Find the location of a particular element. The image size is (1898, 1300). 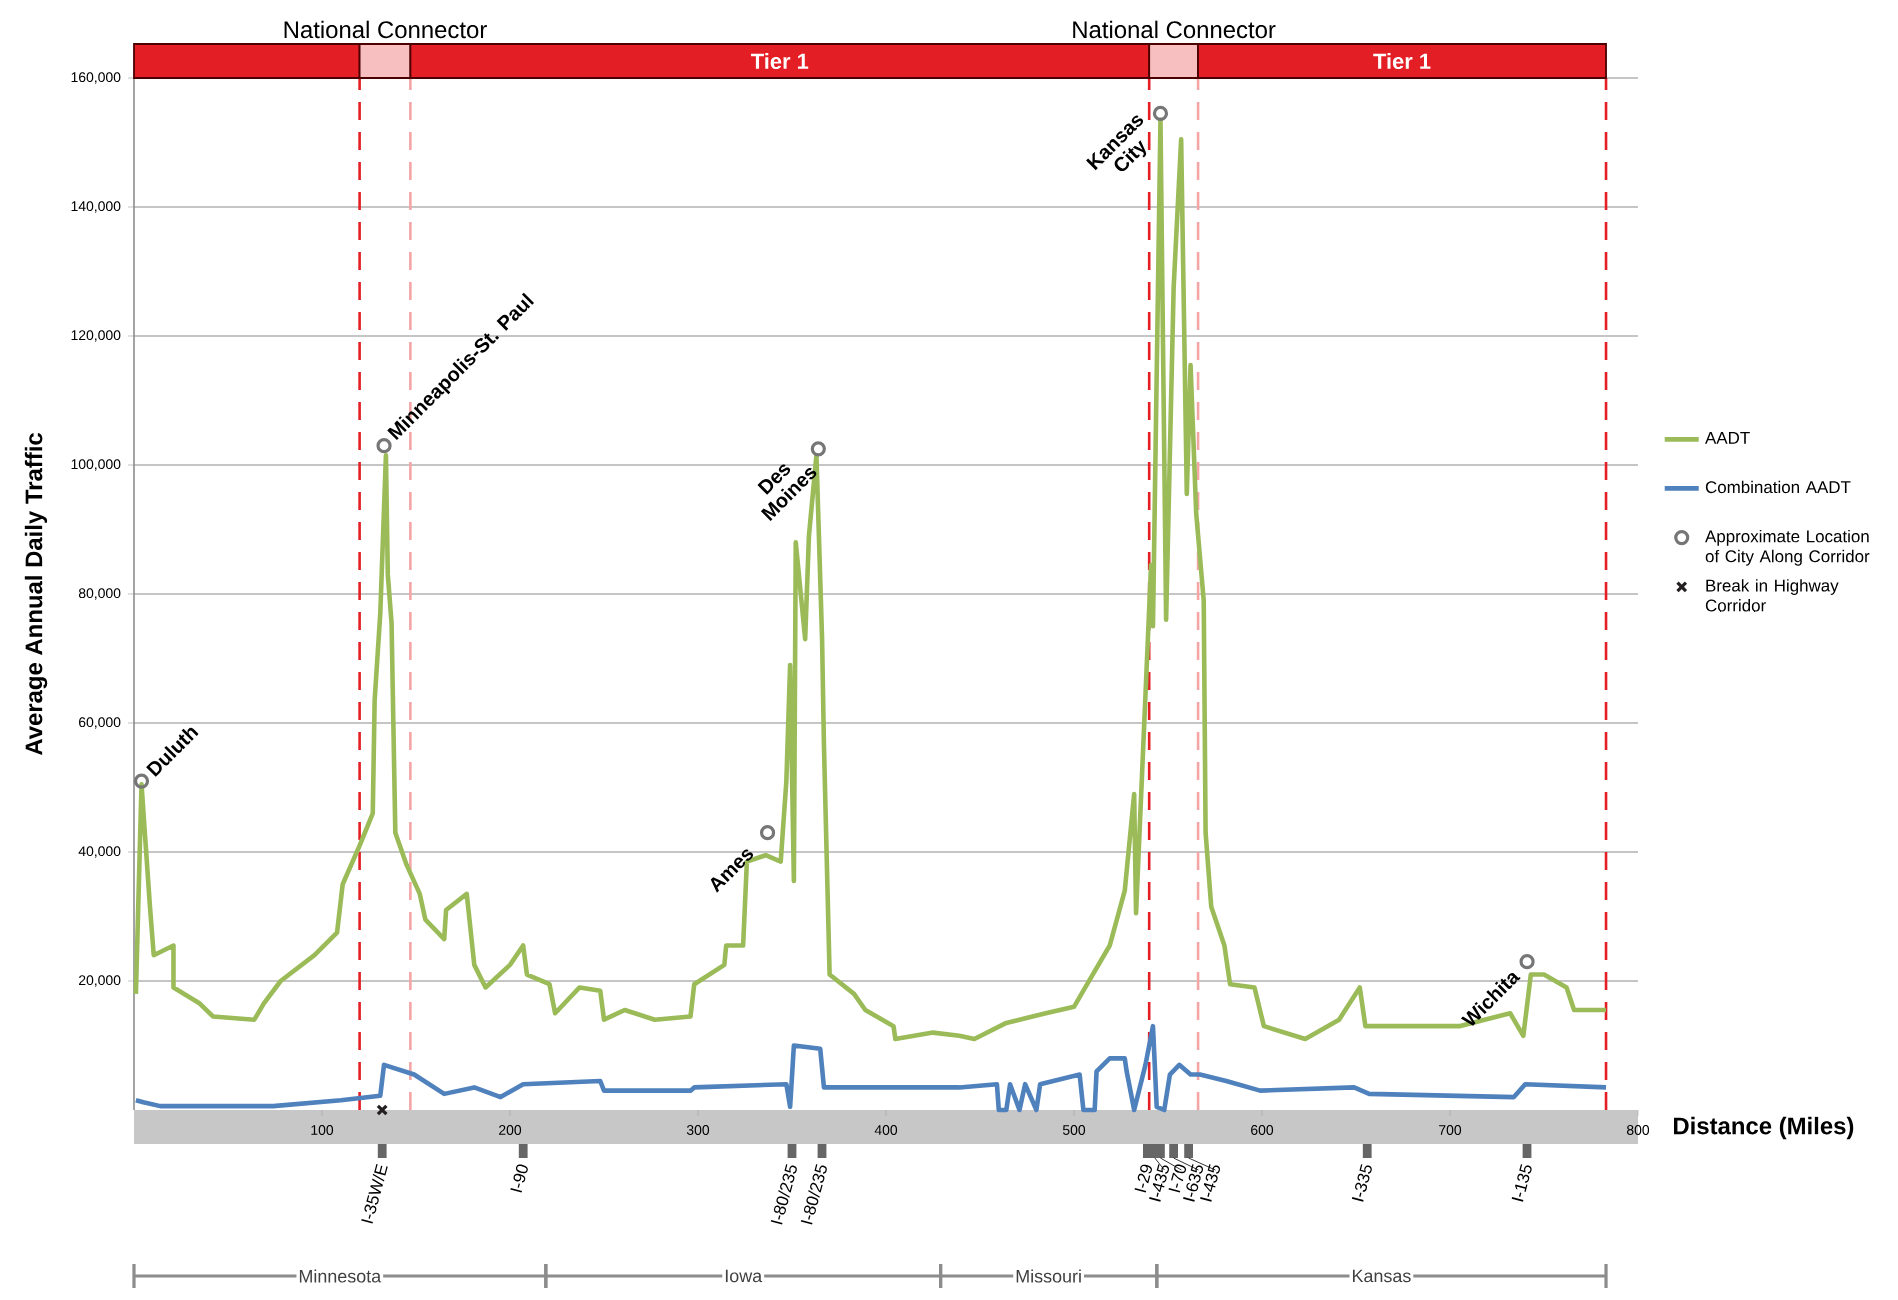

legend-label: Approximate Location of City Along Corridor is located at coordinates (1787, 547).